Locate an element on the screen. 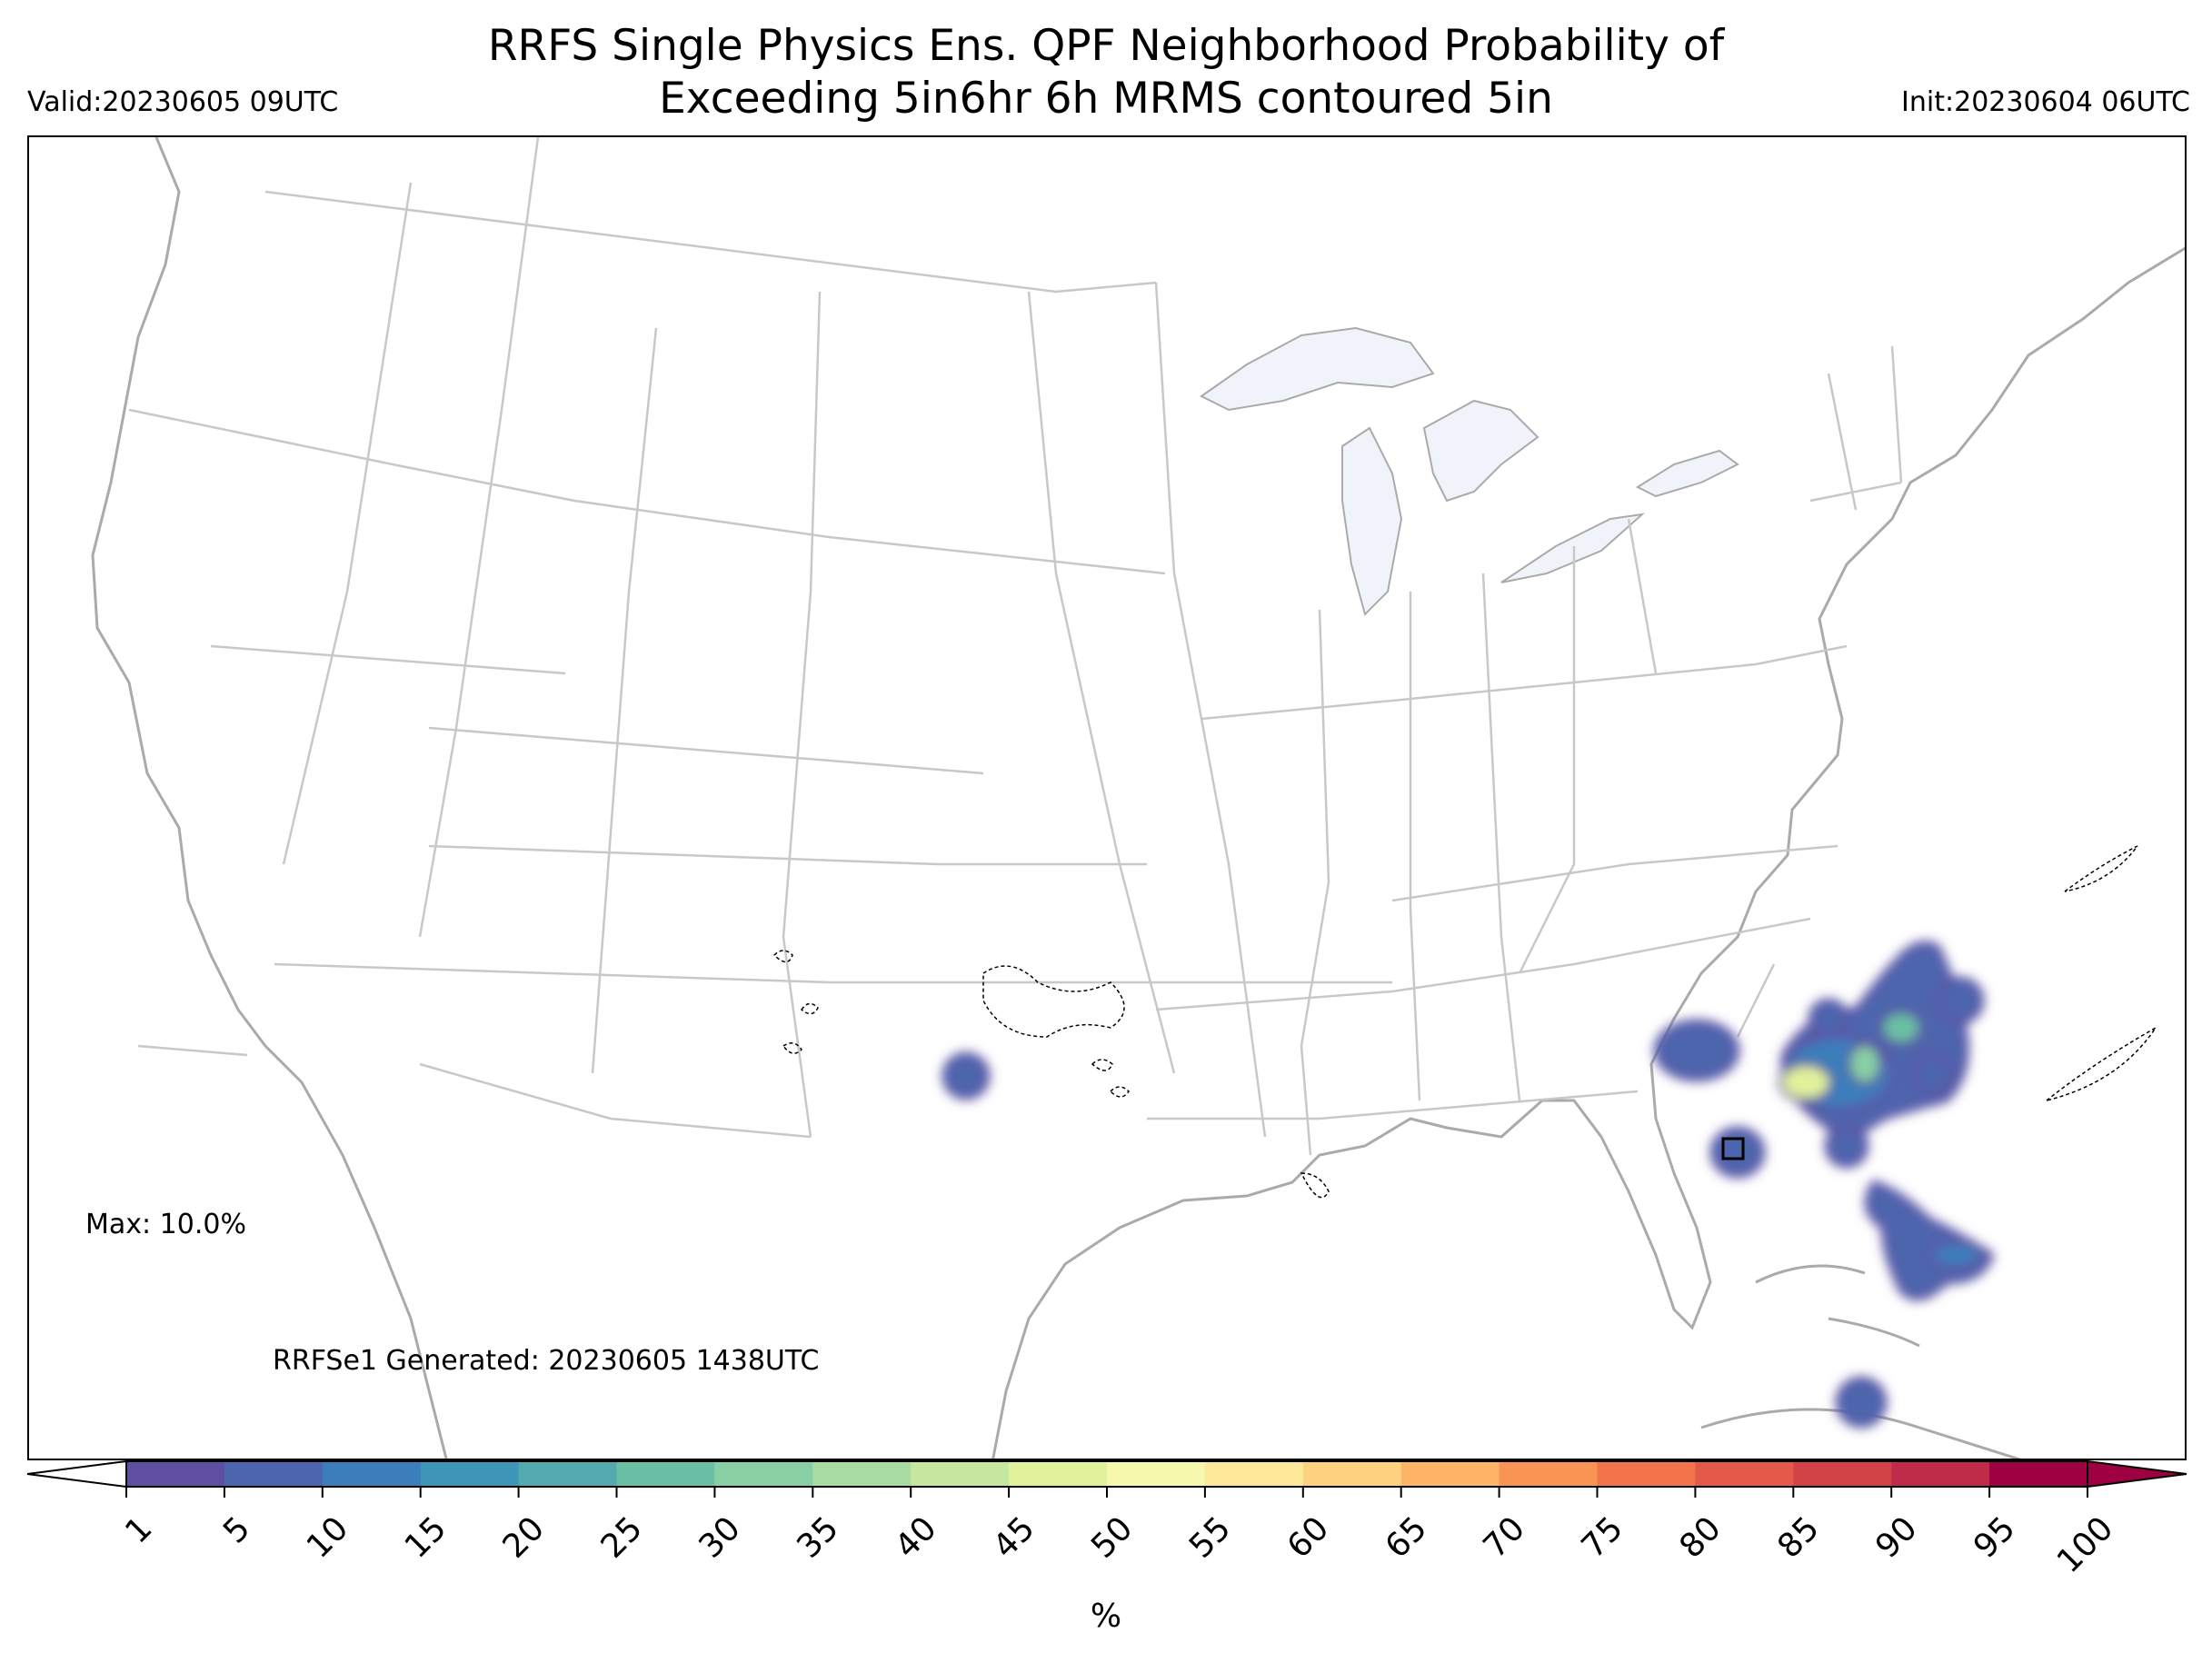 This screenshot has width=2212, height=1663. prob-area-ga-coast is located at coordinates (1696, 1050).